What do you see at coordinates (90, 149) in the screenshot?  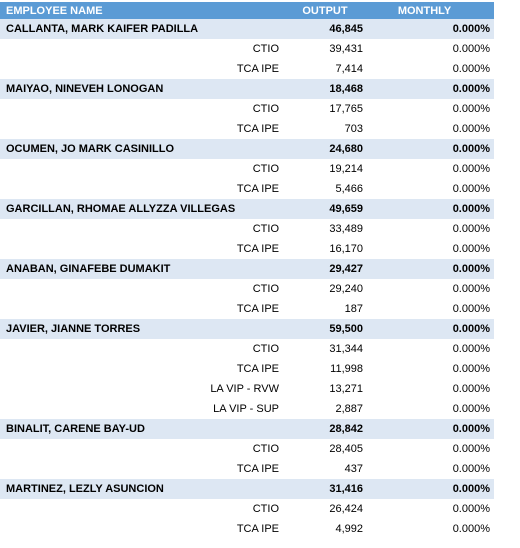 I see `employee-name-cell: OCUMEN, JO MARK CASINILLO` at bounding box center [90, 149].